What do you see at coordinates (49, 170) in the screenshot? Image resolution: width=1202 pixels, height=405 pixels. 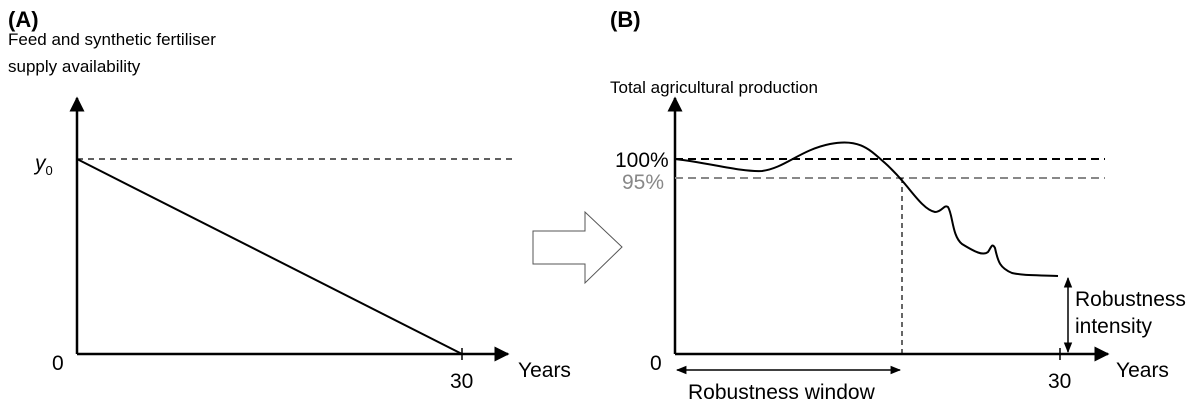 I see `y-marker-subscript: 0` at bounding box center [49, 170].